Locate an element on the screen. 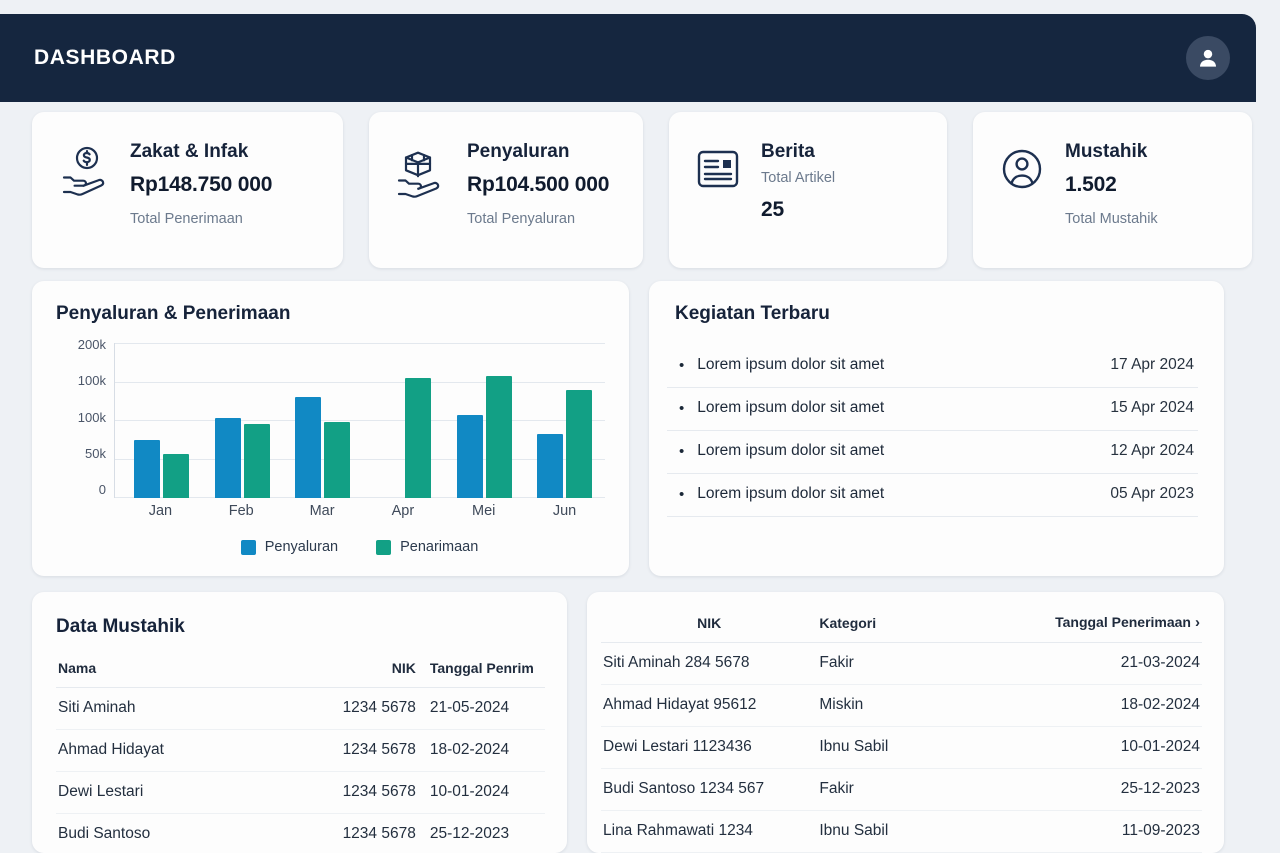  column-header-tanggal: Tanggal Penrim is located at coordinates (481, 669).